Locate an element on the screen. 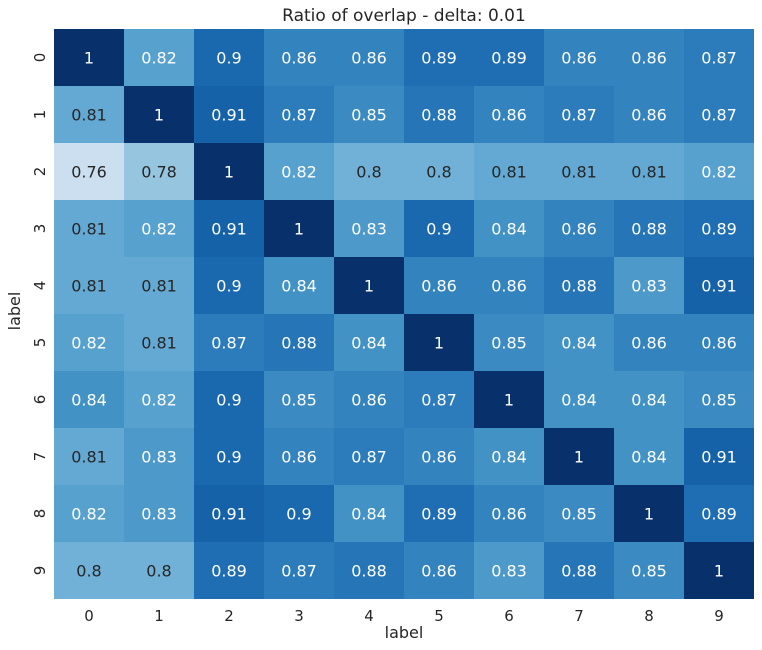 The image size is (762, 650). cell-value-label-r2-c6: 0.81 is located at coordinates (509, 172).